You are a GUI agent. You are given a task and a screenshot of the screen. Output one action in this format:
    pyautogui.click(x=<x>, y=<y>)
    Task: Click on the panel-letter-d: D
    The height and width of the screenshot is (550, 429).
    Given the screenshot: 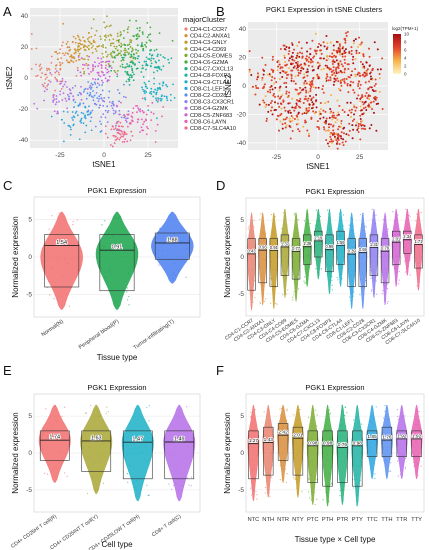 What is the action you would take?
    pyautogui.click(x=220, y=185)
    